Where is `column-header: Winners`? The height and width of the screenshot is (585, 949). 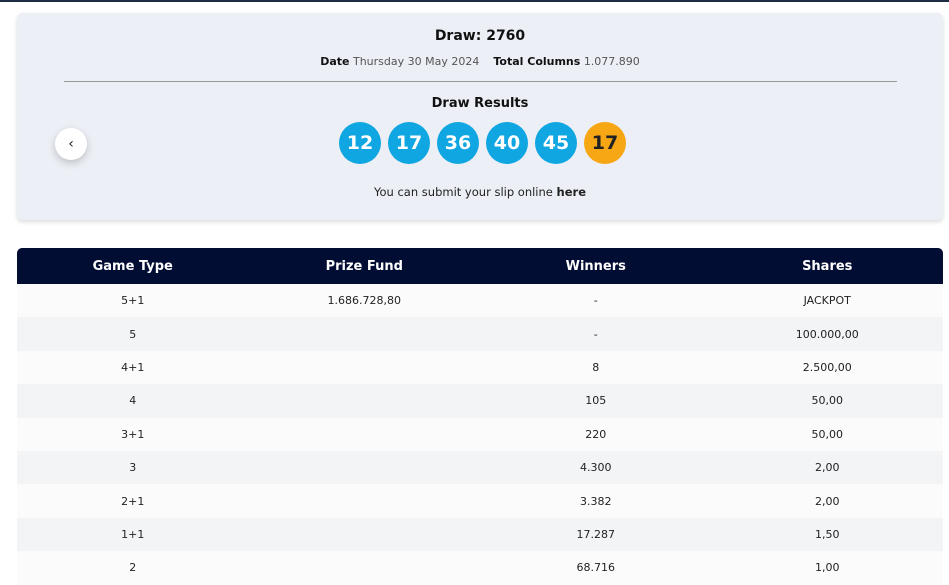 column-header: Winners is located at coordinates (596, 266).